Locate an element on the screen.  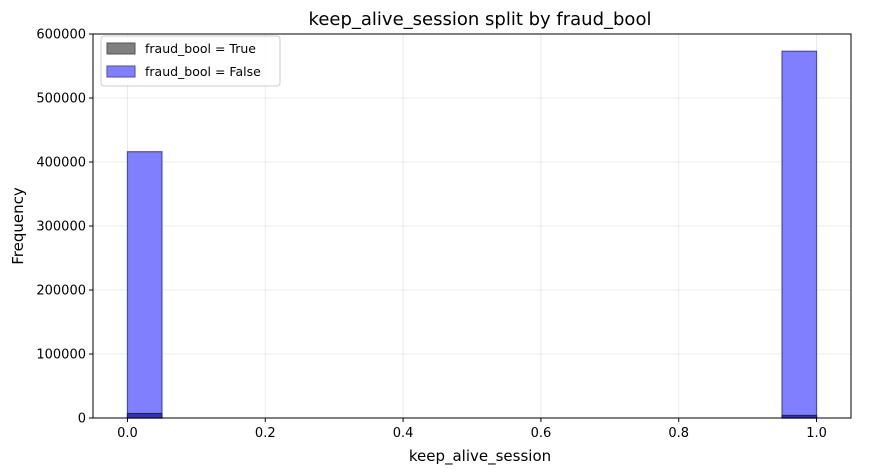
y-axis-label: Frequency is located at coordinates (18, 226).